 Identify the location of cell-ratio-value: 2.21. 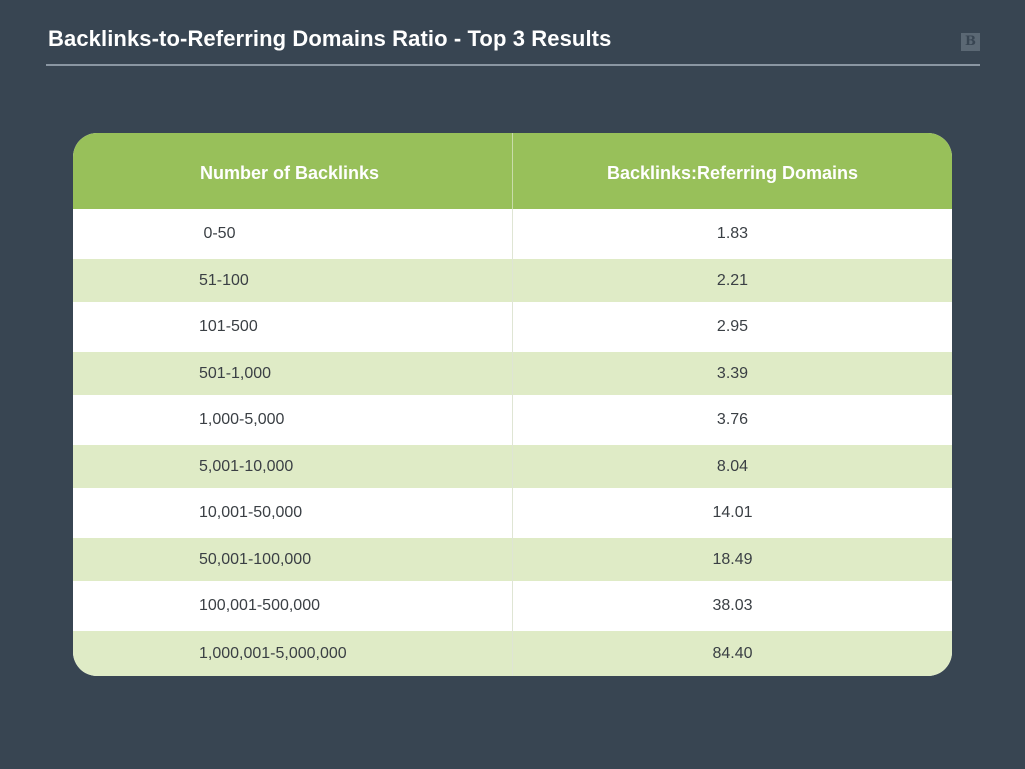
(732, 280).